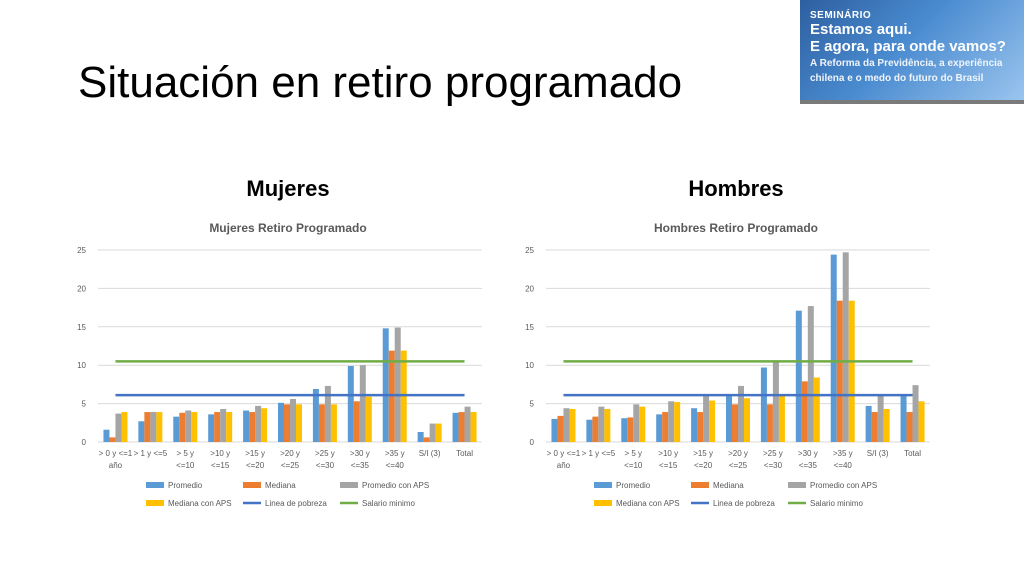 Image resolution: width=1024 pixels, height=576 pixels. Describe the element at coordinates (280, 485) in the screenshot. I see `women-legend-label-1: Mediana` at that location.